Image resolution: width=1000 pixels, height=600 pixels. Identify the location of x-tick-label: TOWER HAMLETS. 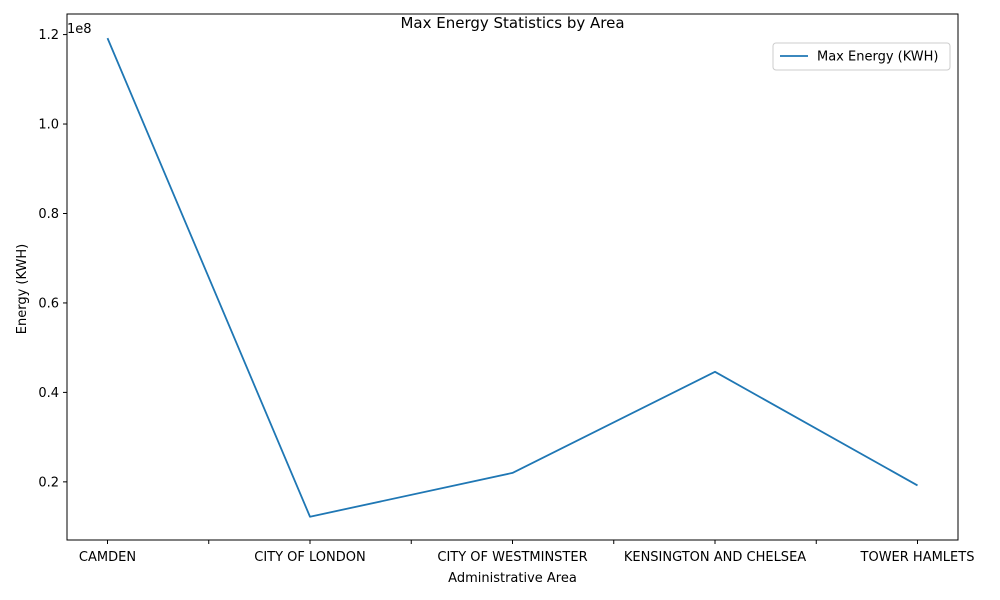
(917, 557).